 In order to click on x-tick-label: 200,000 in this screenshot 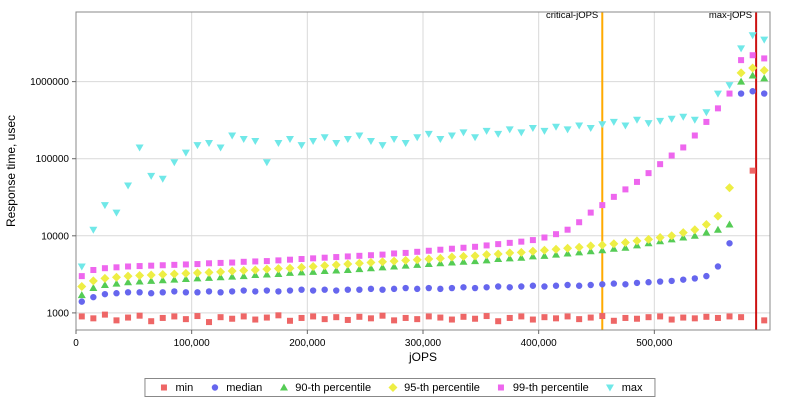, I will do `click(307, 343)`.